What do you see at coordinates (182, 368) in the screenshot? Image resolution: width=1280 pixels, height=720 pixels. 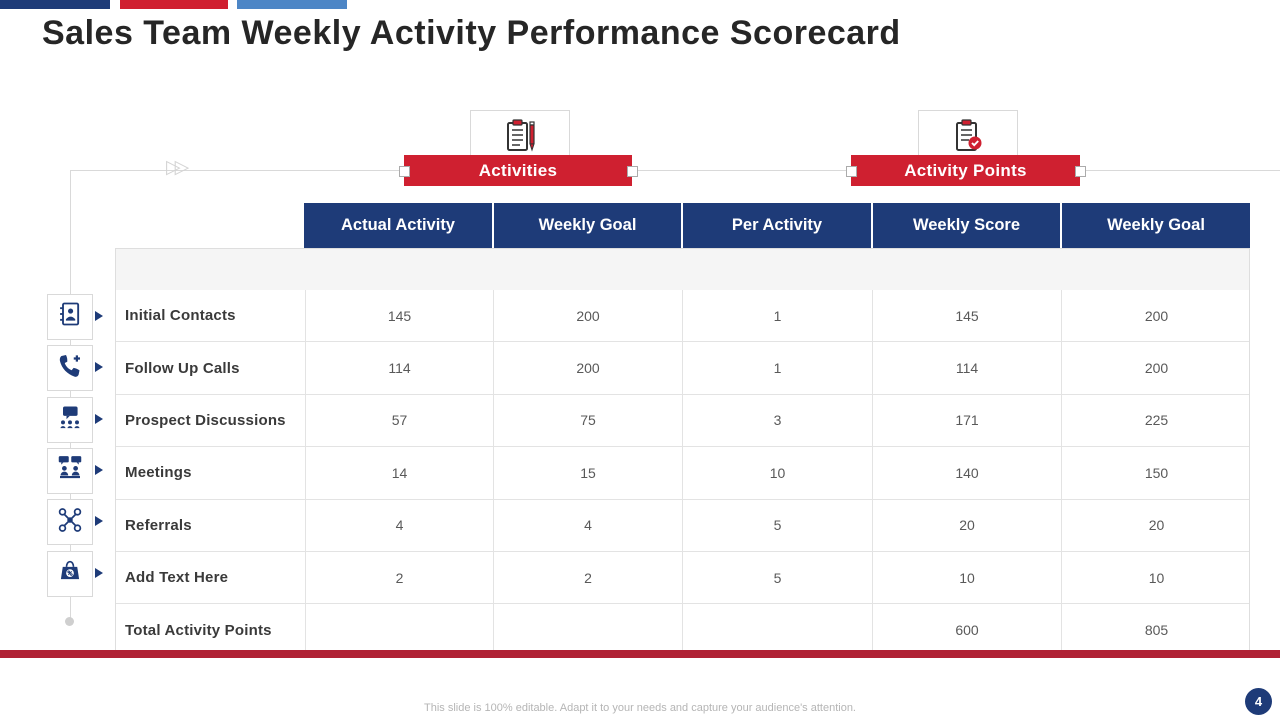 I see `row-label: Follow Up Calls` at bounding box center [182, 368].